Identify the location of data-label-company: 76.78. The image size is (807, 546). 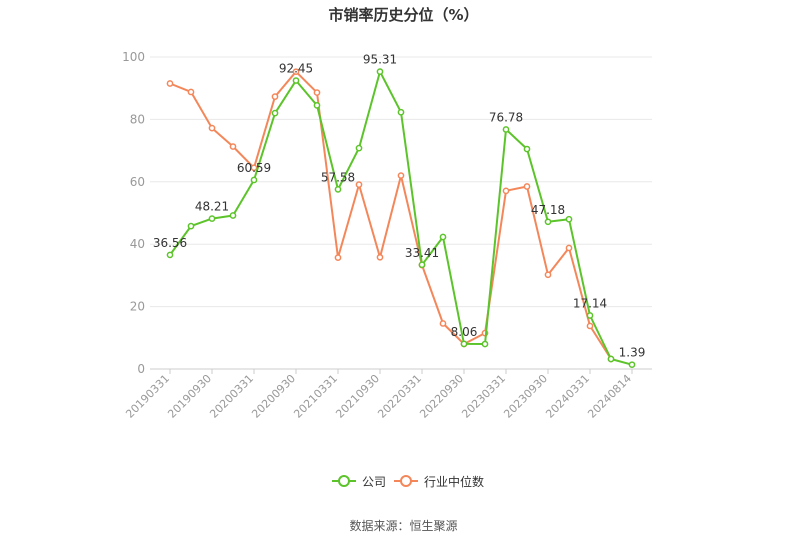
(506, 117).